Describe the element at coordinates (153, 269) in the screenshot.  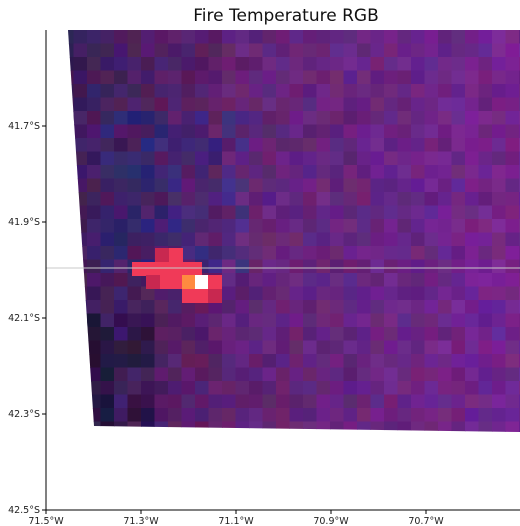
I see `fire-pixel` at that location.